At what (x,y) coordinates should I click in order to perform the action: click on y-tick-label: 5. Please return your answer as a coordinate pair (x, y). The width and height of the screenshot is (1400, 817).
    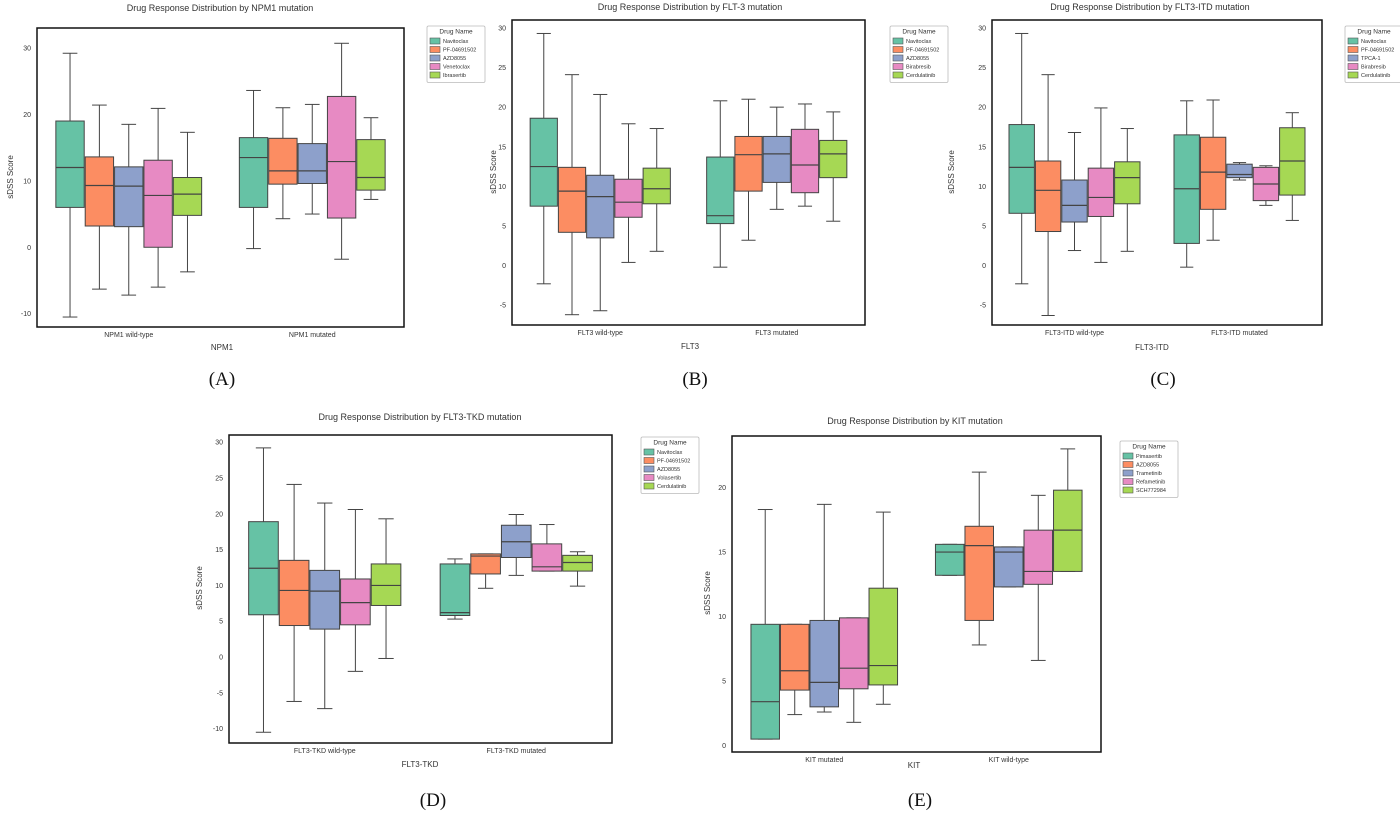
    Looking at the image, I should click on (504, 226).